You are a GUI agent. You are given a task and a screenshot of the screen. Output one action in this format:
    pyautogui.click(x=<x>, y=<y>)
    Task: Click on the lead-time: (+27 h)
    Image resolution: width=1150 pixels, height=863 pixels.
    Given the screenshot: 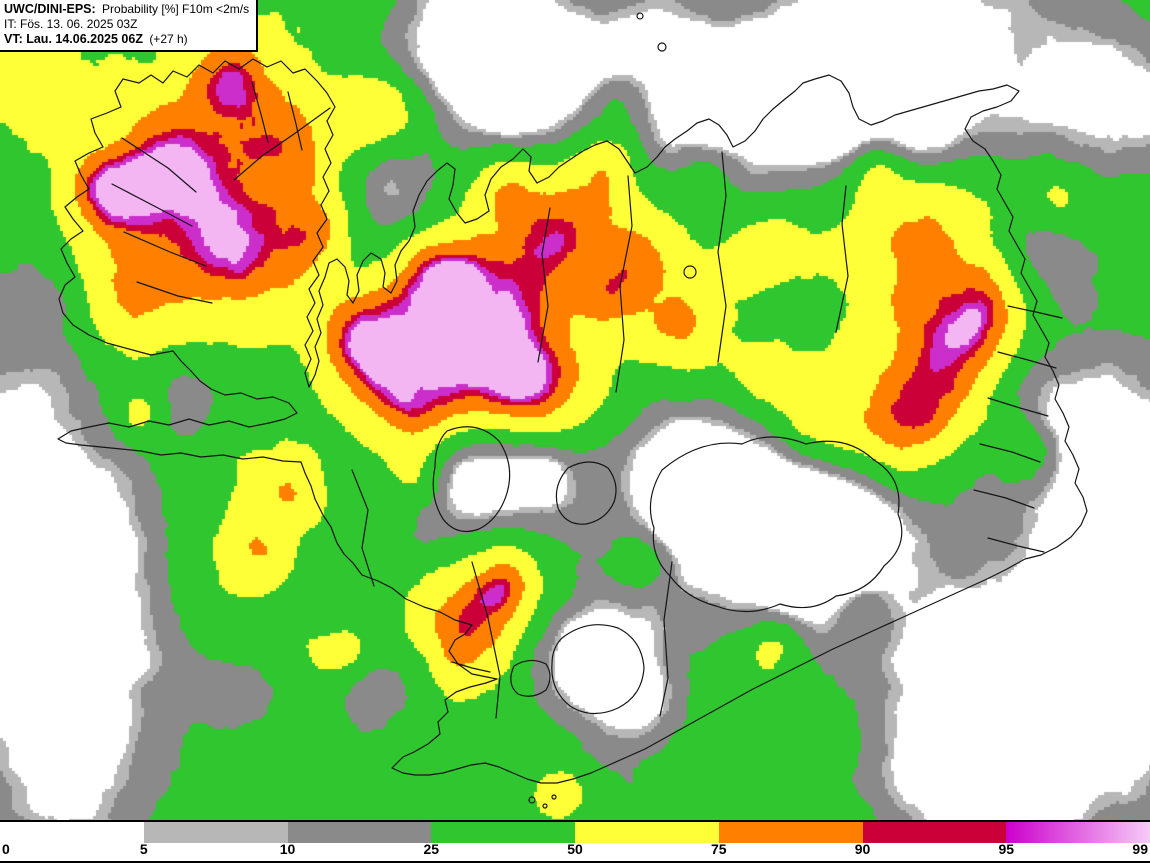 What is the action you would take?
    pyautogui.click(x=168, y=39)
    